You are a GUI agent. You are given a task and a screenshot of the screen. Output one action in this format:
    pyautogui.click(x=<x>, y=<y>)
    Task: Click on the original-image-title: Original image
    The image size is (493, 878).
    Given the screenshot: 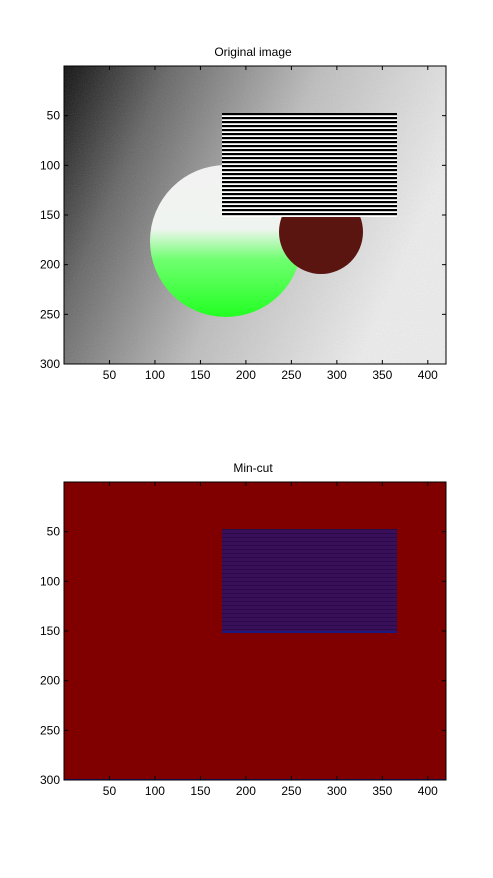 What is the action you would take?
    pyautogui.click(x=253, y=52)
    